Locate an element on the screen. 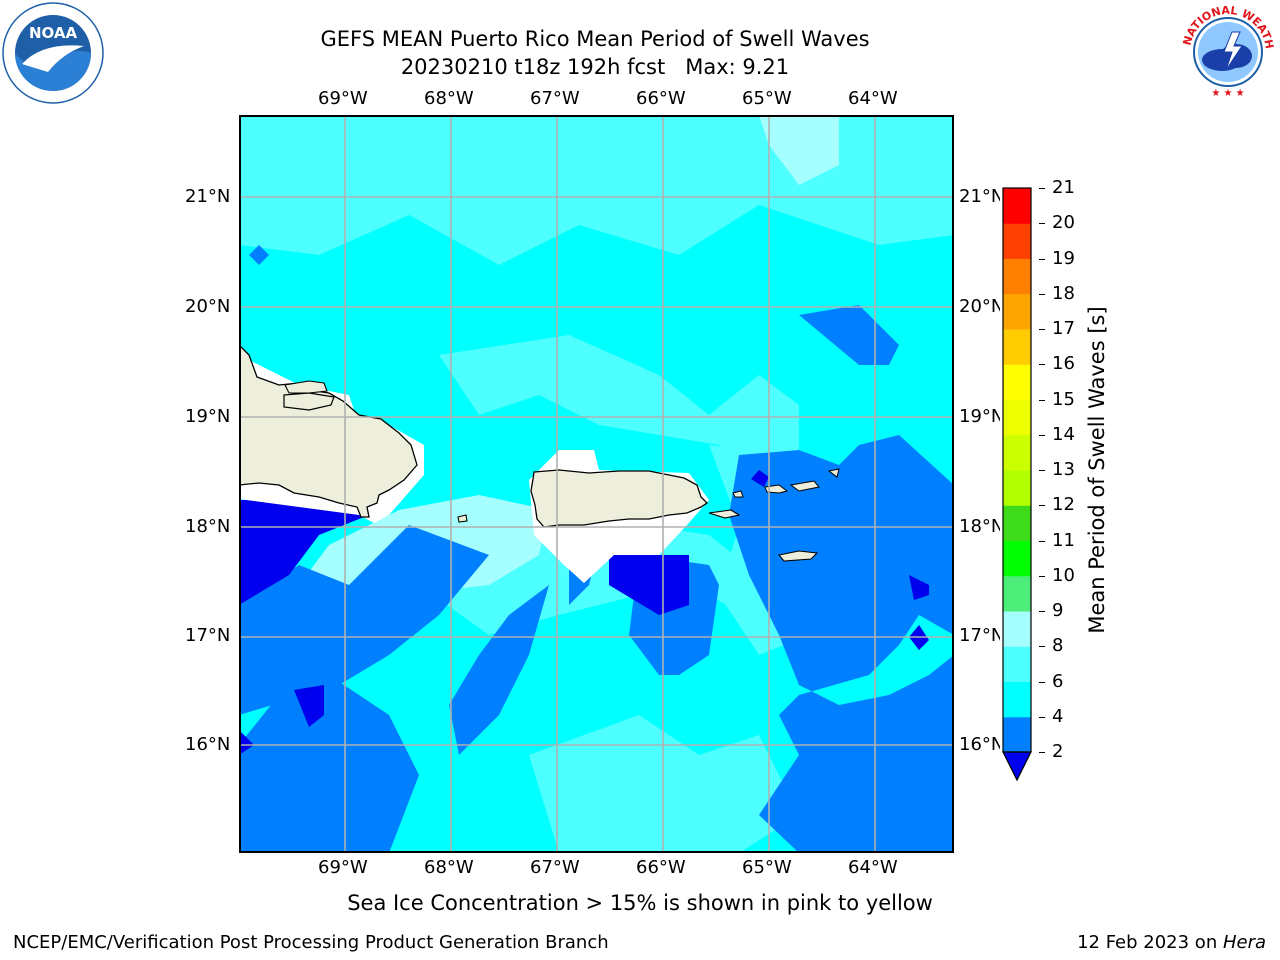 This screenshot has width=1280, height=960. lat-label-left: 16°N is located at coordinates (208, 744).